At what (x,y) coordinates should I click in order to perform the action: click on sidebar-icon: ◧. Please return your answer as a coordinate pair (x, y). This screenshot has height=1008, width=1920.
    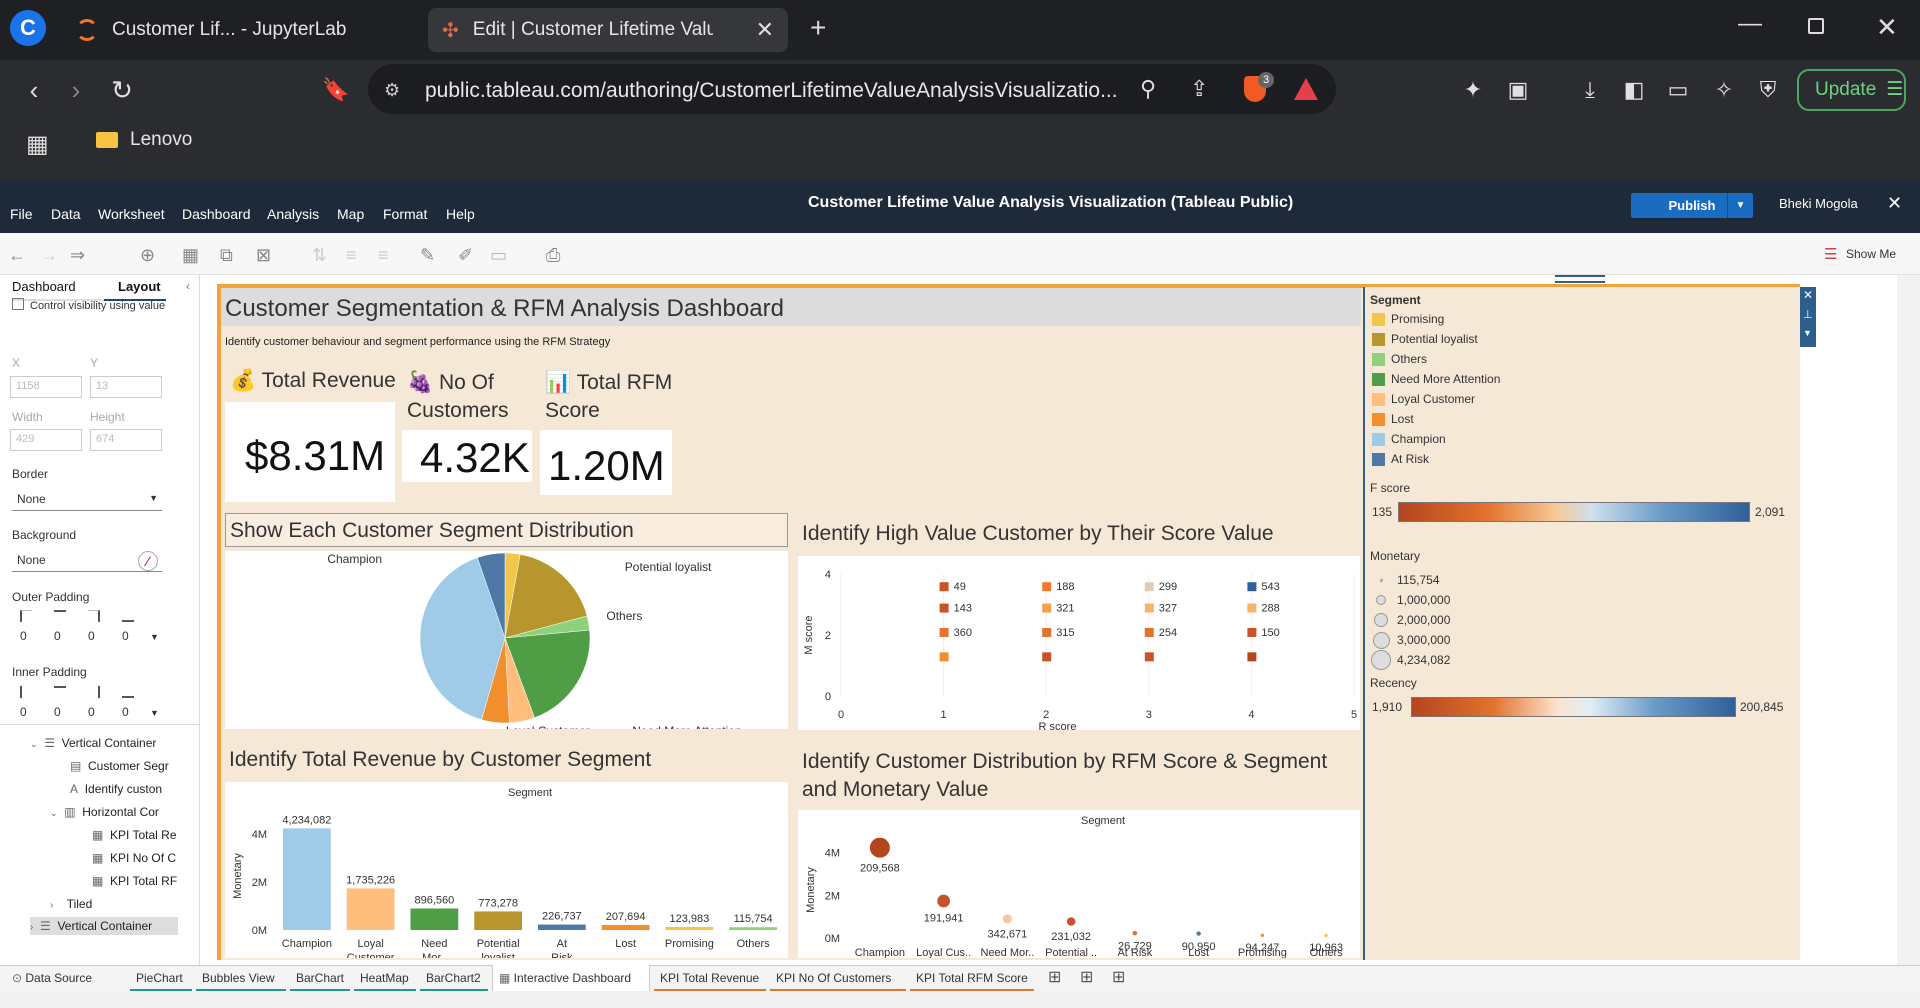
    Looking at the image, I should click on (1634, 89).